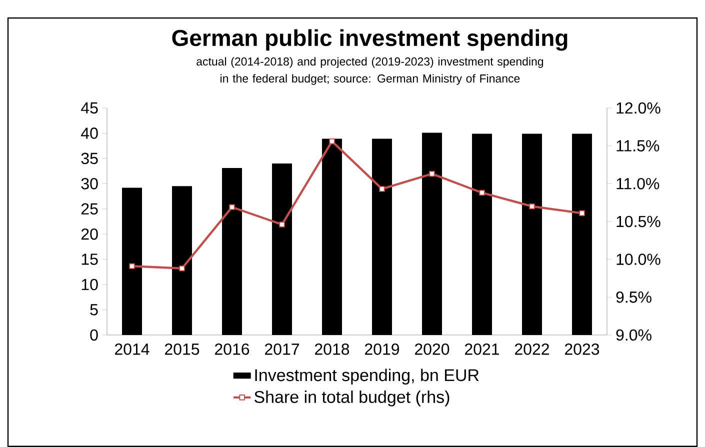 The height and width of the screenshot is (447, 705). What do you see at coordinates (94, 335) in the screenshot?
I see `y-tick-label: 0` at bounding box center [94, 335].